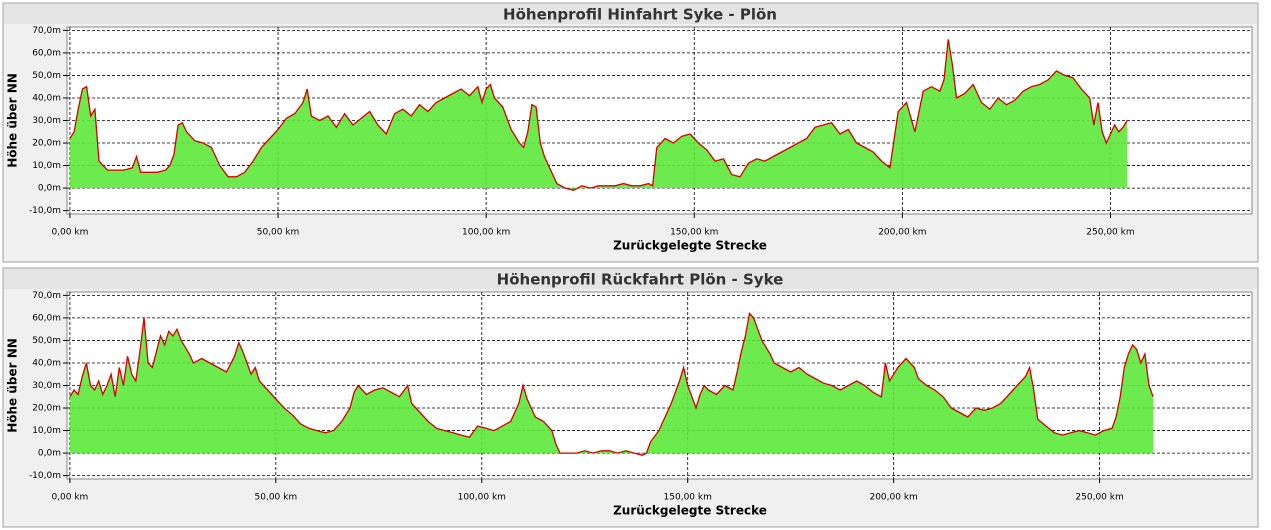 The width and height of the screenshot is (1271, 530). Describe the element at coordinates (640, 280) in the screenshot. I see `chart-title: Höhenprofil Rückfahrt Plön - Syke` at that location.